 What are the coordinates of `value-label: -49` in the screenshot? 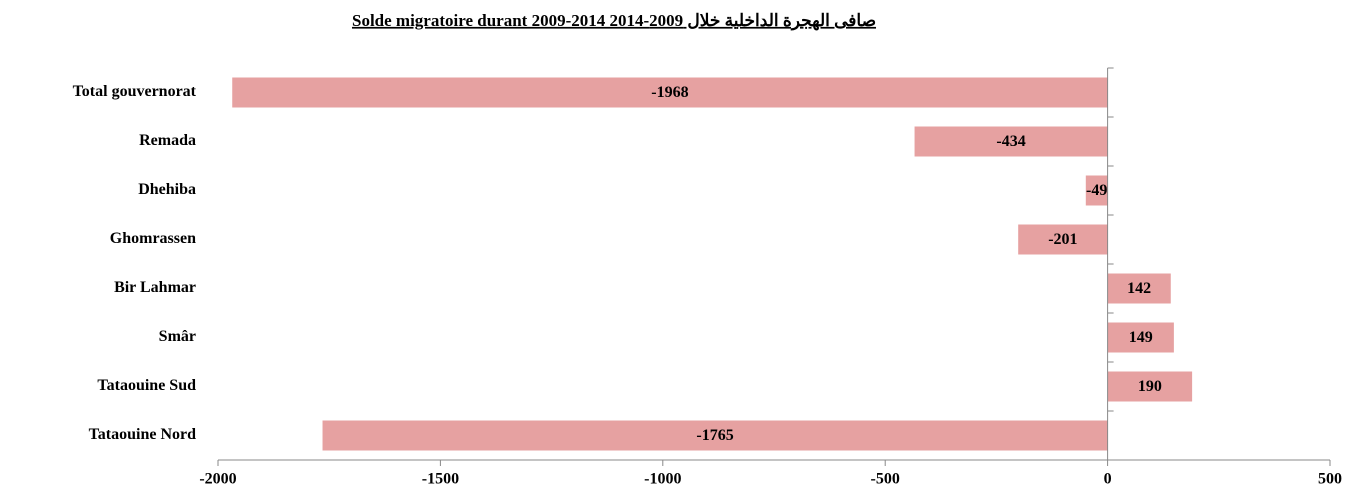 It's located at (1096, 190).